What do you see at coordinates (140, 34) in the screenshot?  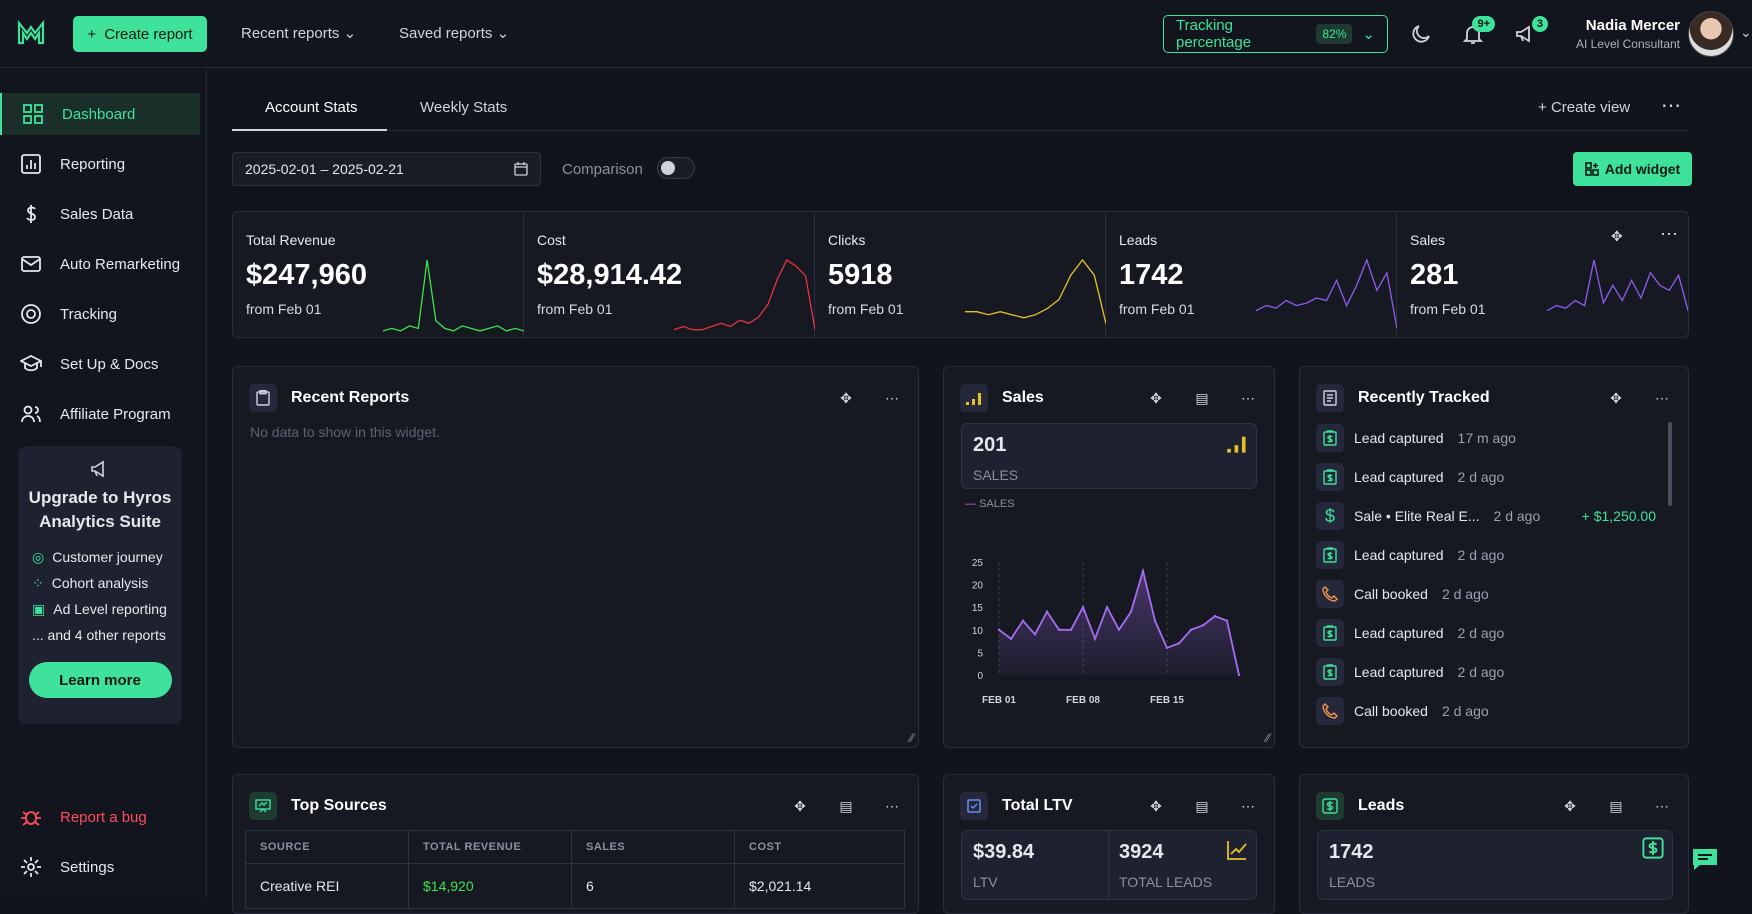 I see `create-report-button: + Create report` at bounding box center [140, 34].